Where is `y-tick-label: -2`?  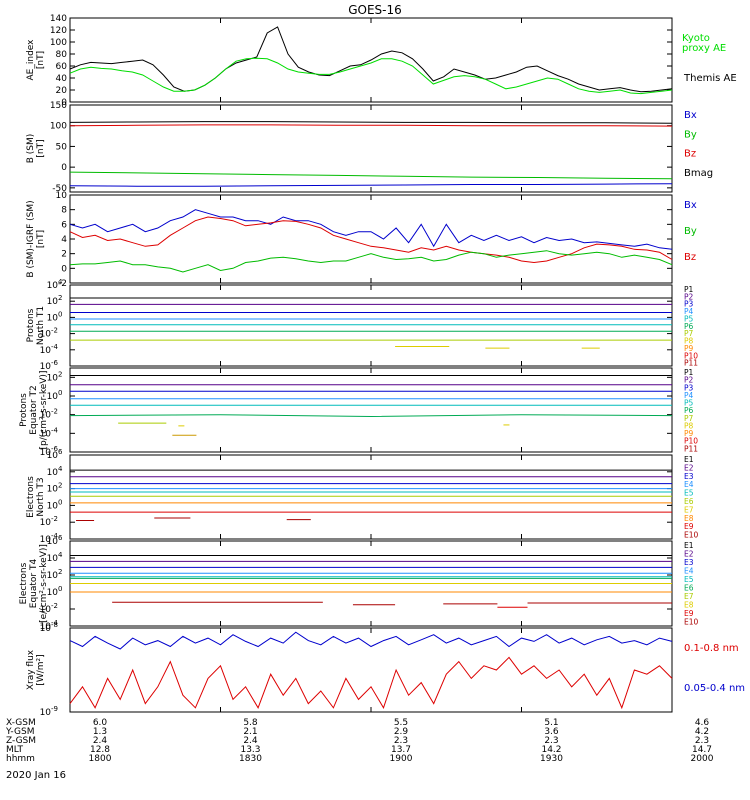 y-tick-label: -2 is located at coordinates (62, 284).